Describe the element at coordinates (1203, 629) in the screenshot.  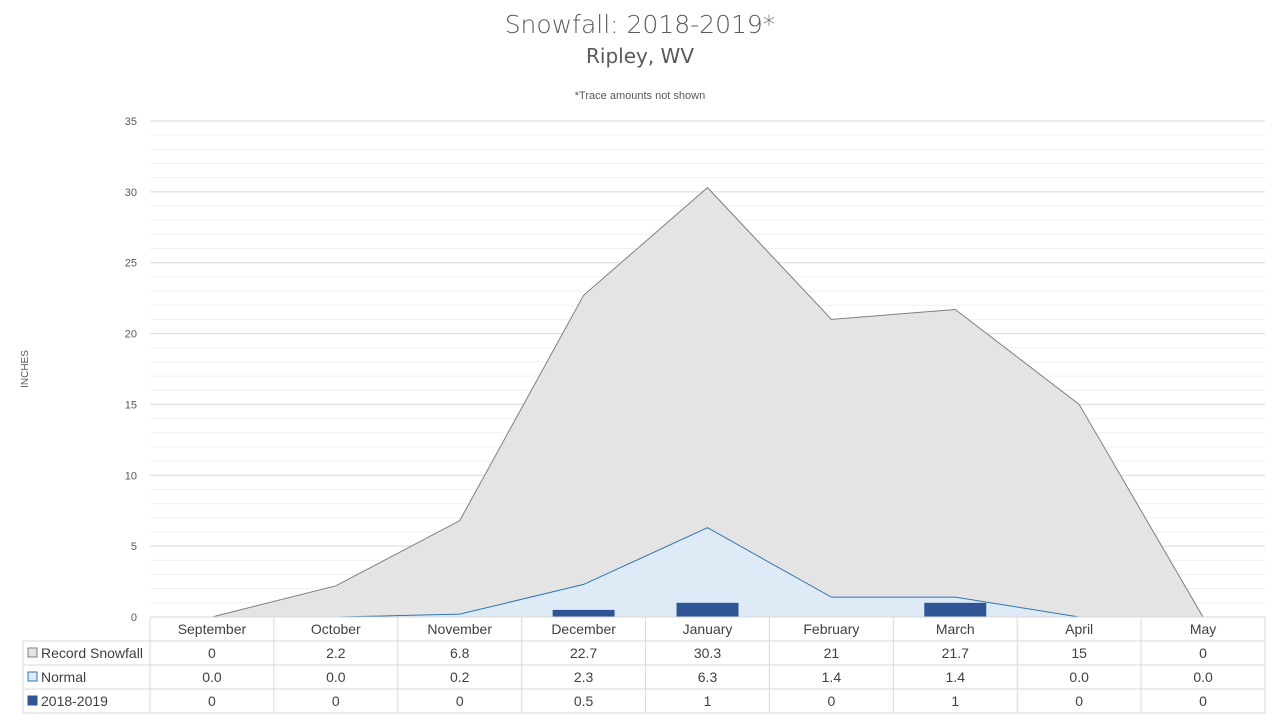
I see `x-tick-label: May` at that location.